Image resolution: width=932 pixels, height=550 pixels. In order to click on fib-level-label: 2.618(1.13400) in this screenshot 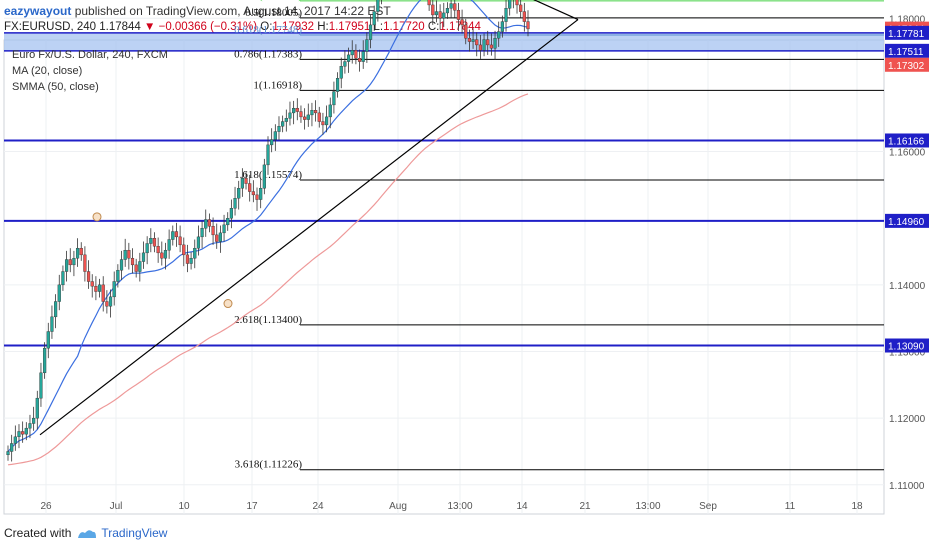, I will do `click(268, 320)`.